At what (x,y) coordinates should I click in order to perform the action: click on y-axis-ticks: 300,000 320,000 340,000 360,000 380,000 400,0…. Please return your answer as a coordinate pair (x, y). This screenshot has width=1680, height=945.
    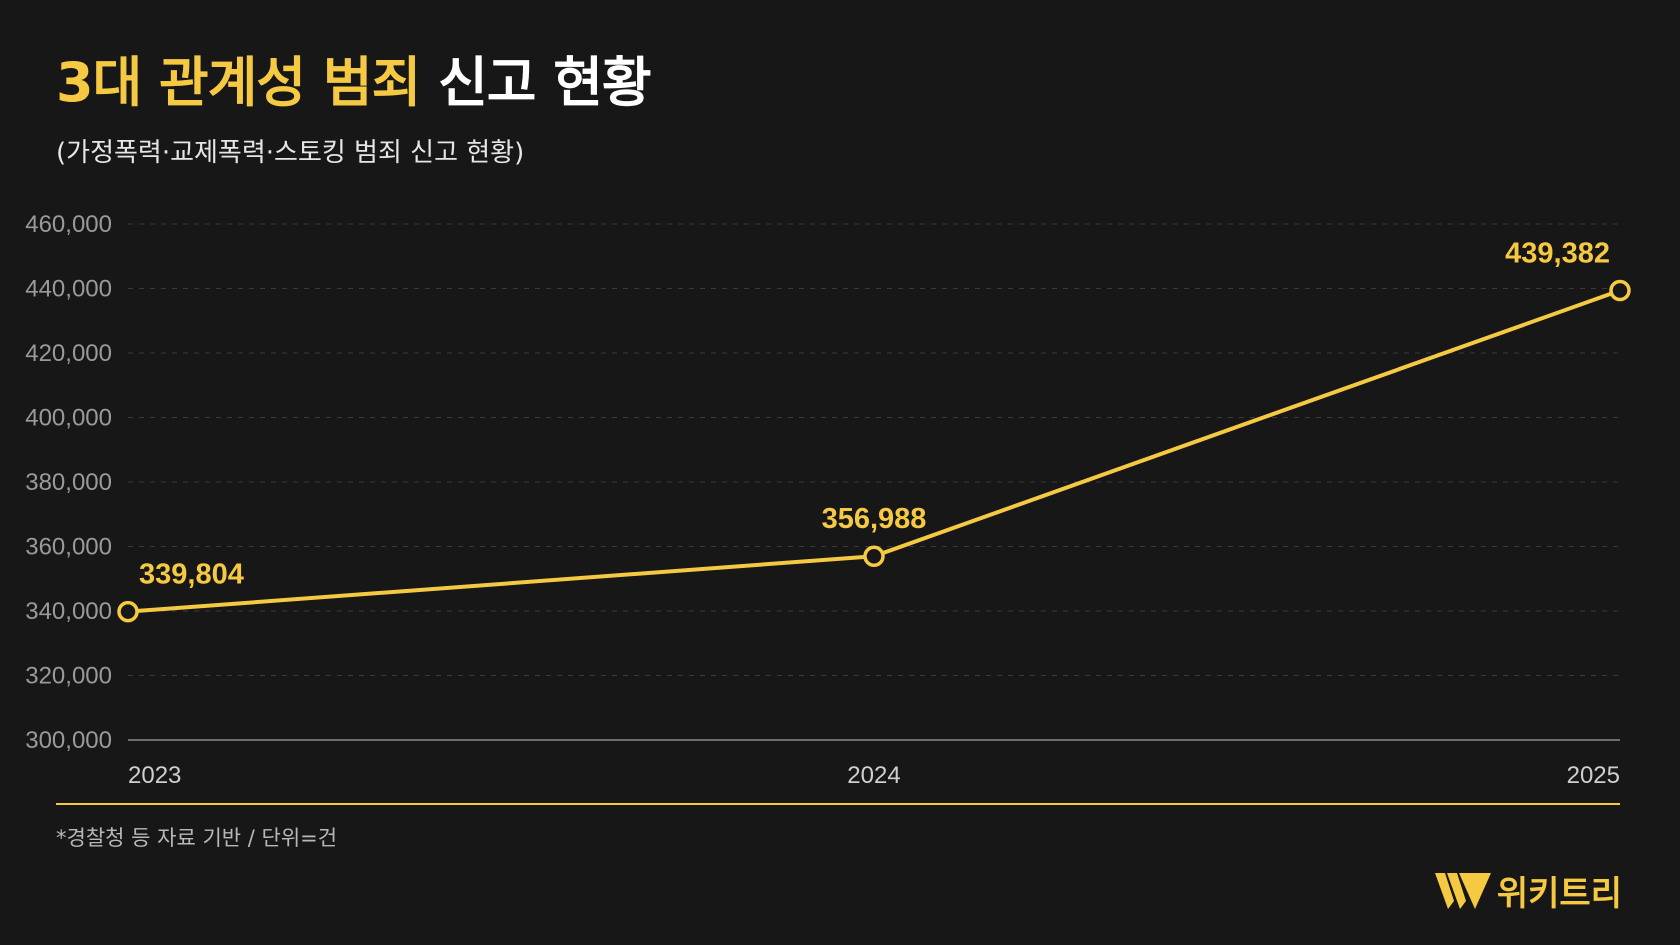
    Looking at the image, I should click on (68, 482).